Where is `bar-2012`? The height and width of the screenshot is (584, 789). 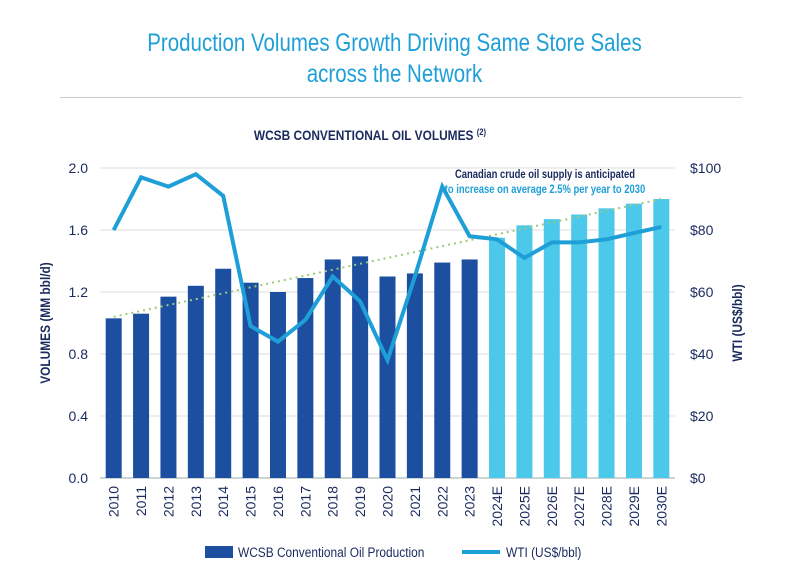 bar-2012 is located at coordinates (168, 387).